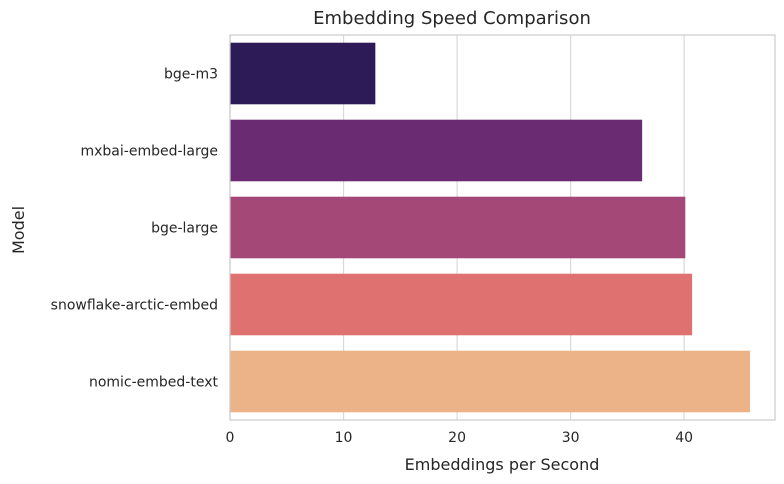 This screenshot has width=784, height=484. What do you see at coordinates (344, 438) in the screenshot?
I see `x-tick-label: 10` at bounding box center [344, 438].